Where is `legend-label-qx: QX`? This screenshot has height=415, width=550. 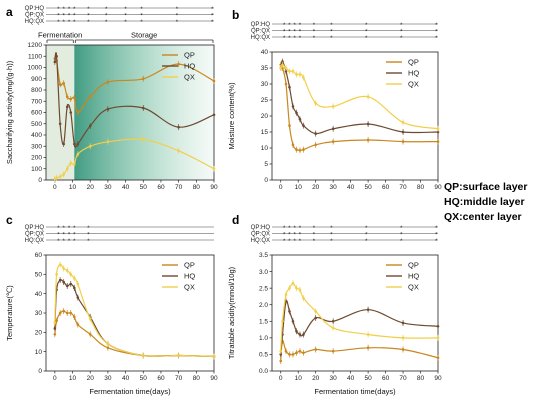 legend-label-qx: QX is located at coordinates (189, 287).